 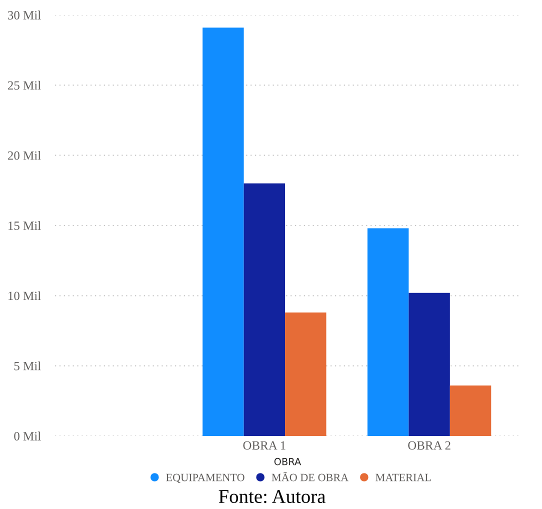 I want to click on legend-label: EQUIPAMENTO, so click(x=205, y=478).